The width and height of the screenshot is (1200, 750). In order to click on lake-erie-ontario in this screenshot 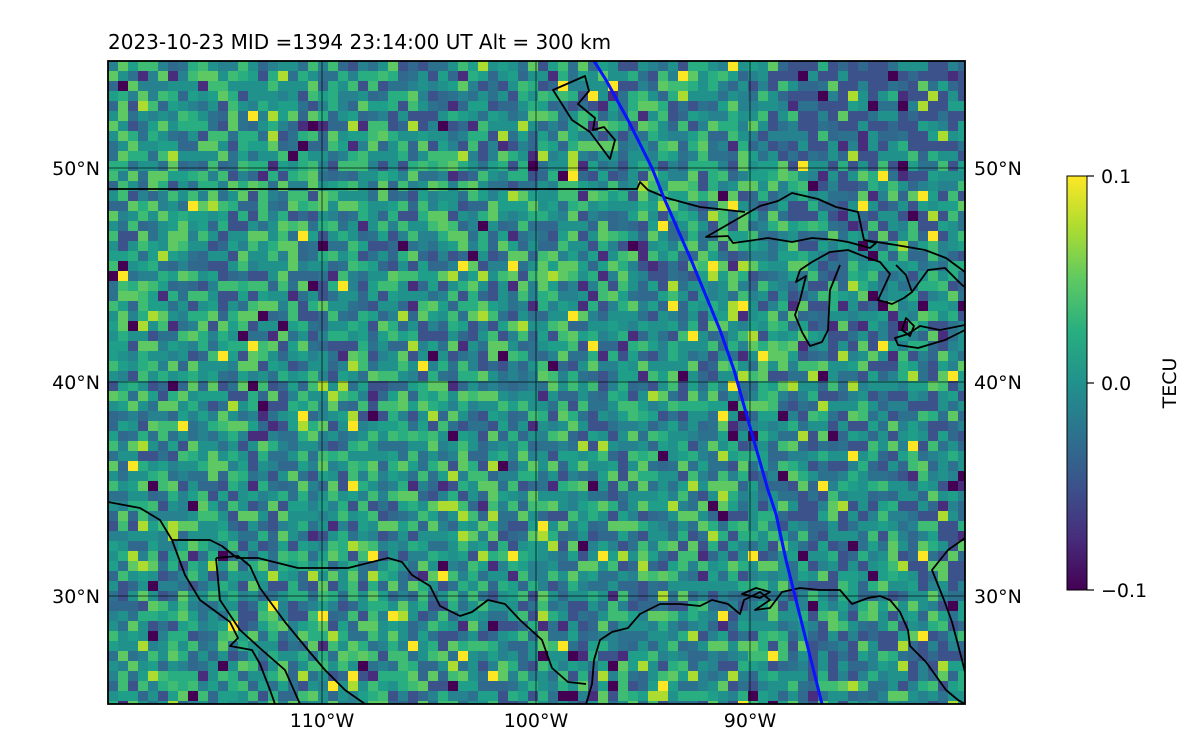, I will do `click(929, 336)`.